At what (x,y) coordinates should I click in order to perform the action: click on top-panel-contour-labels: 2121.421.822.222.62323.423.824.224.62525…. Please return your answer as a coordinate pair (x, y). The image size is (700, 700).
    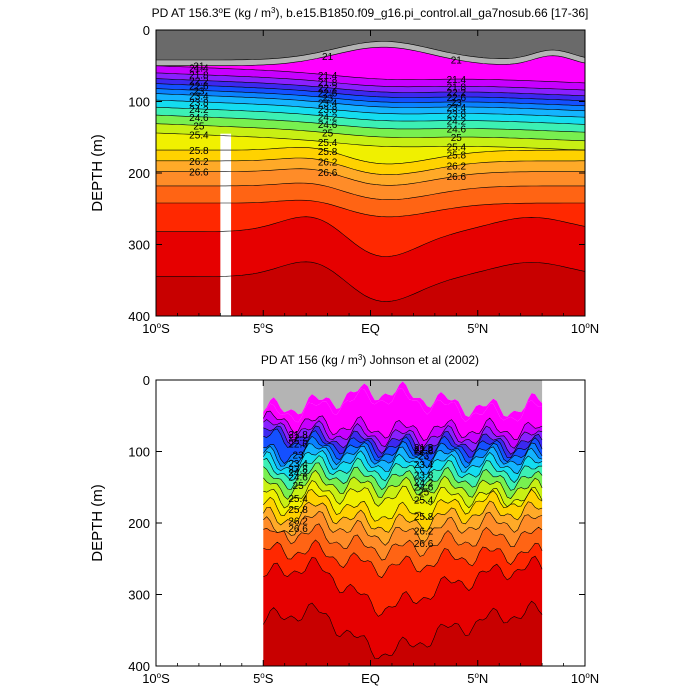
    Looking at the image, I should click on (327, 117).